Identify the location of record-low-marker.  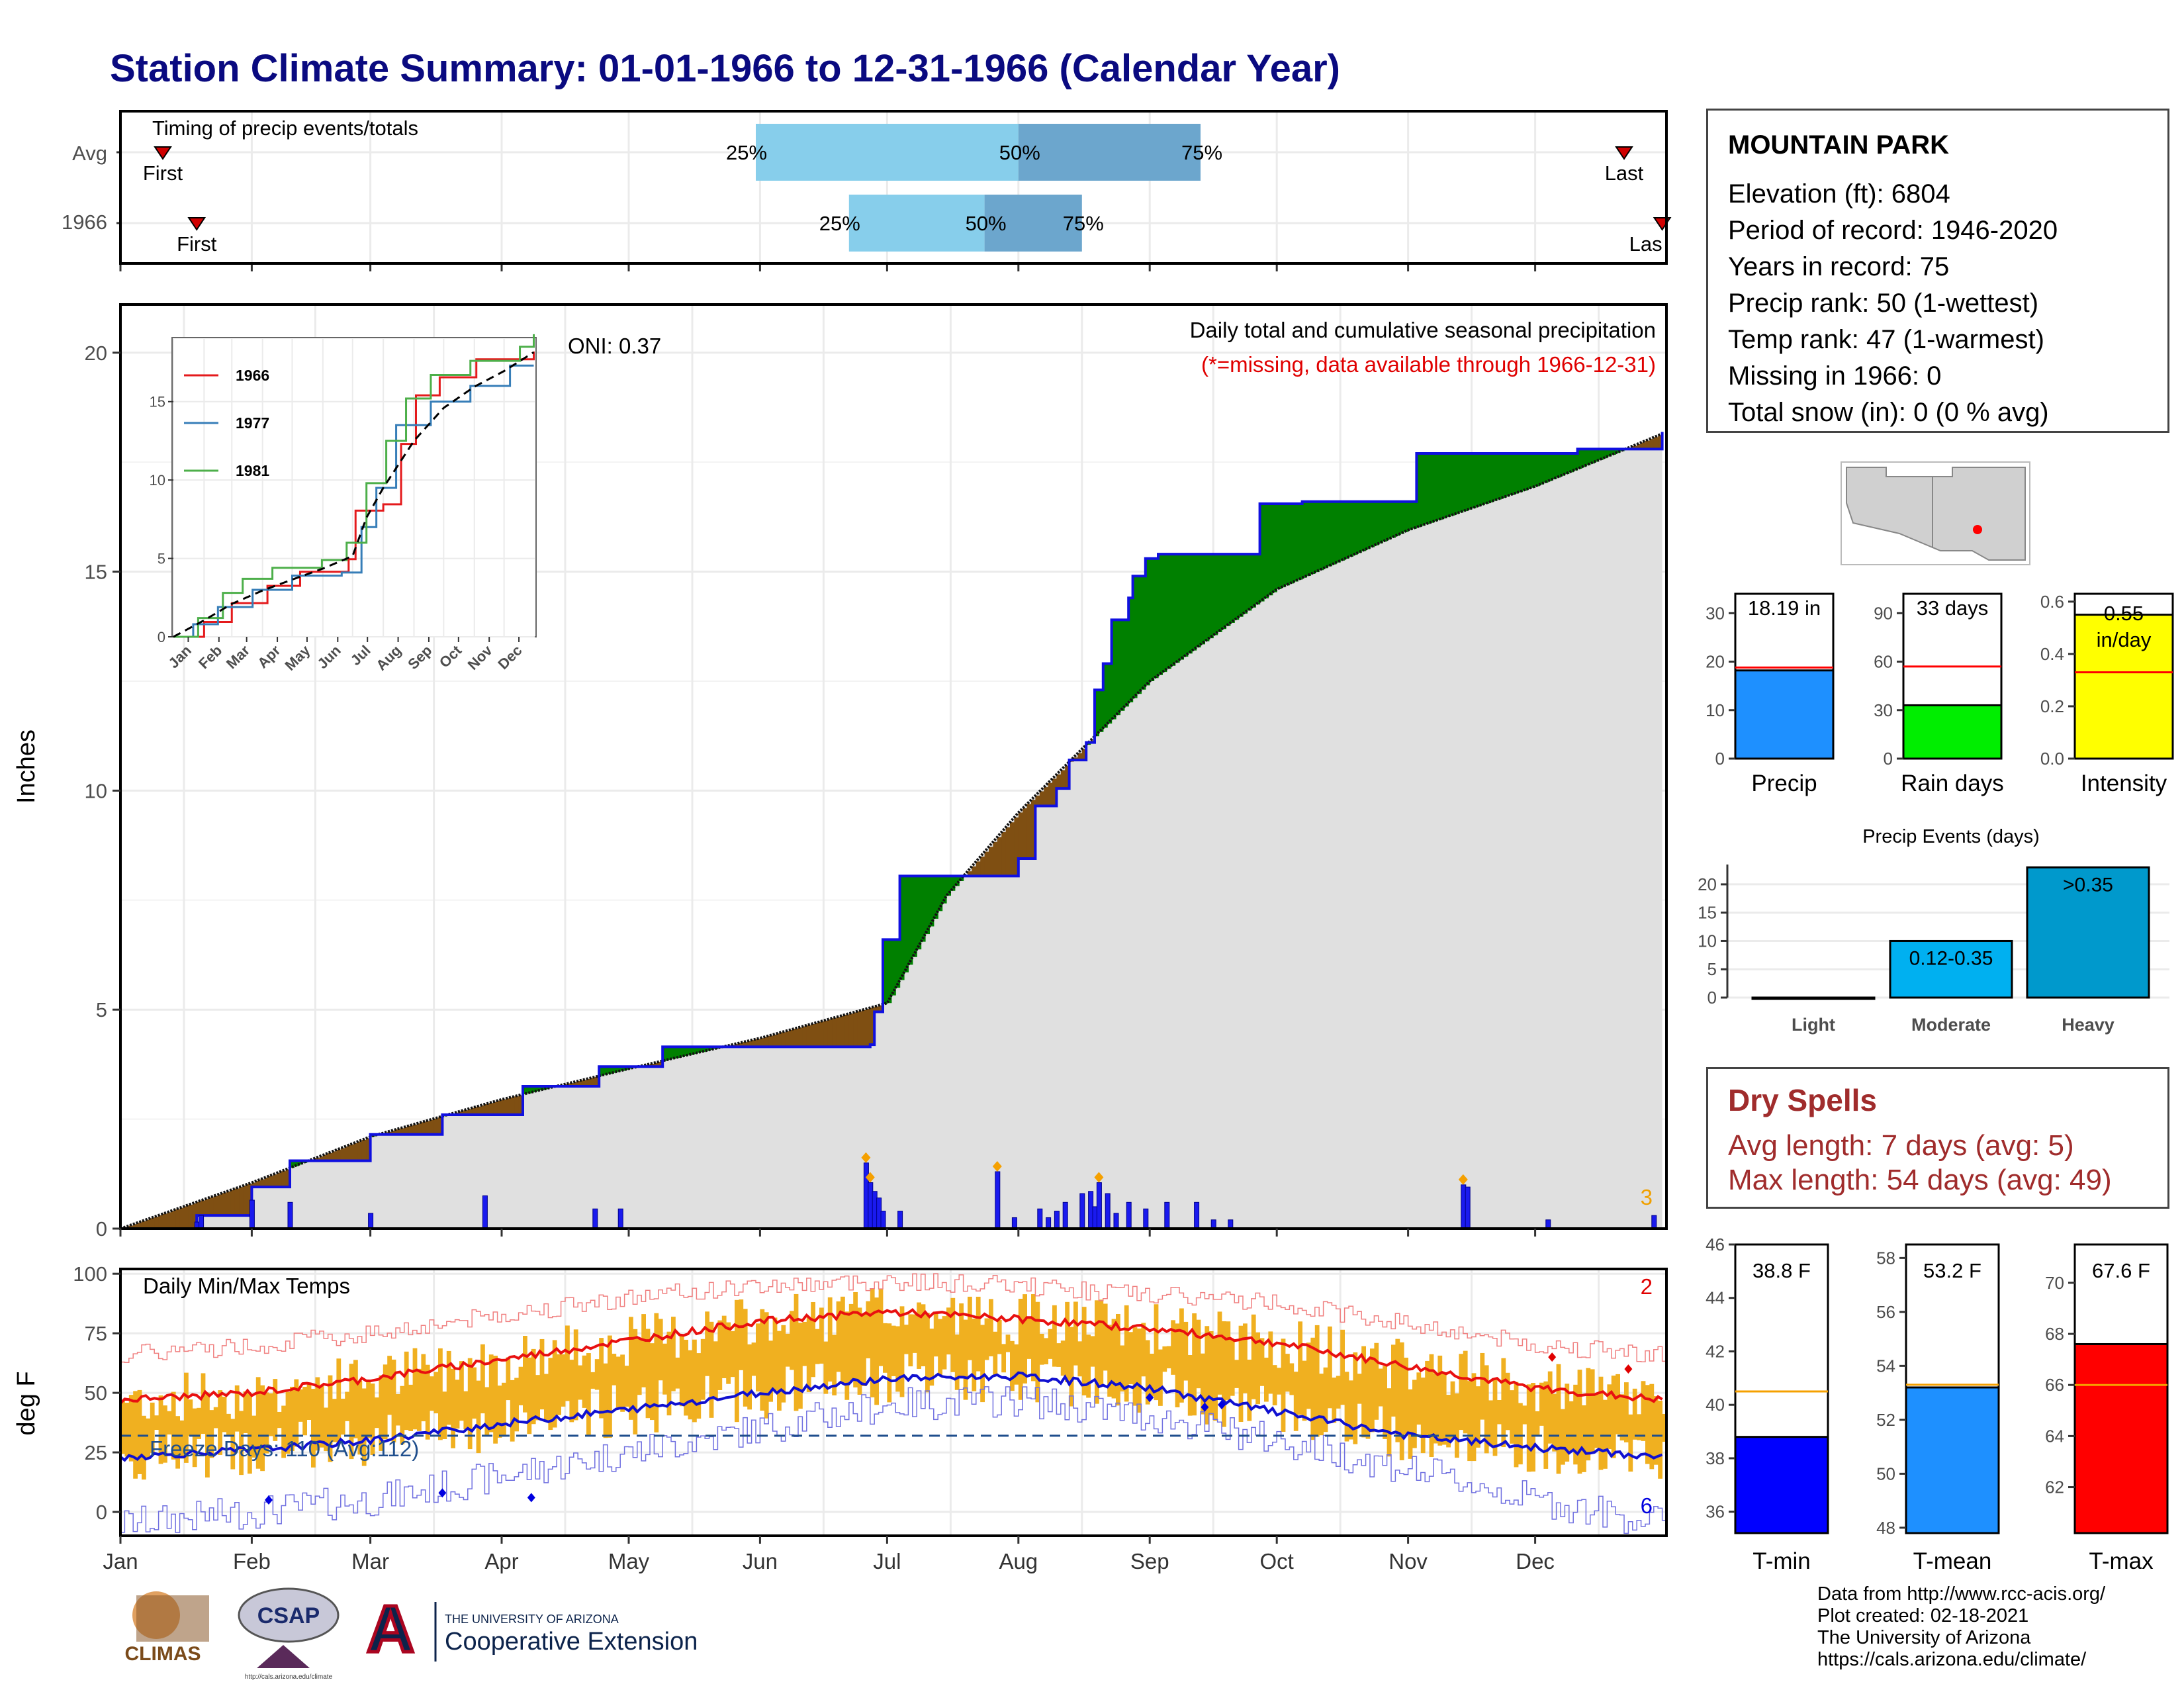
(1222, 1405).